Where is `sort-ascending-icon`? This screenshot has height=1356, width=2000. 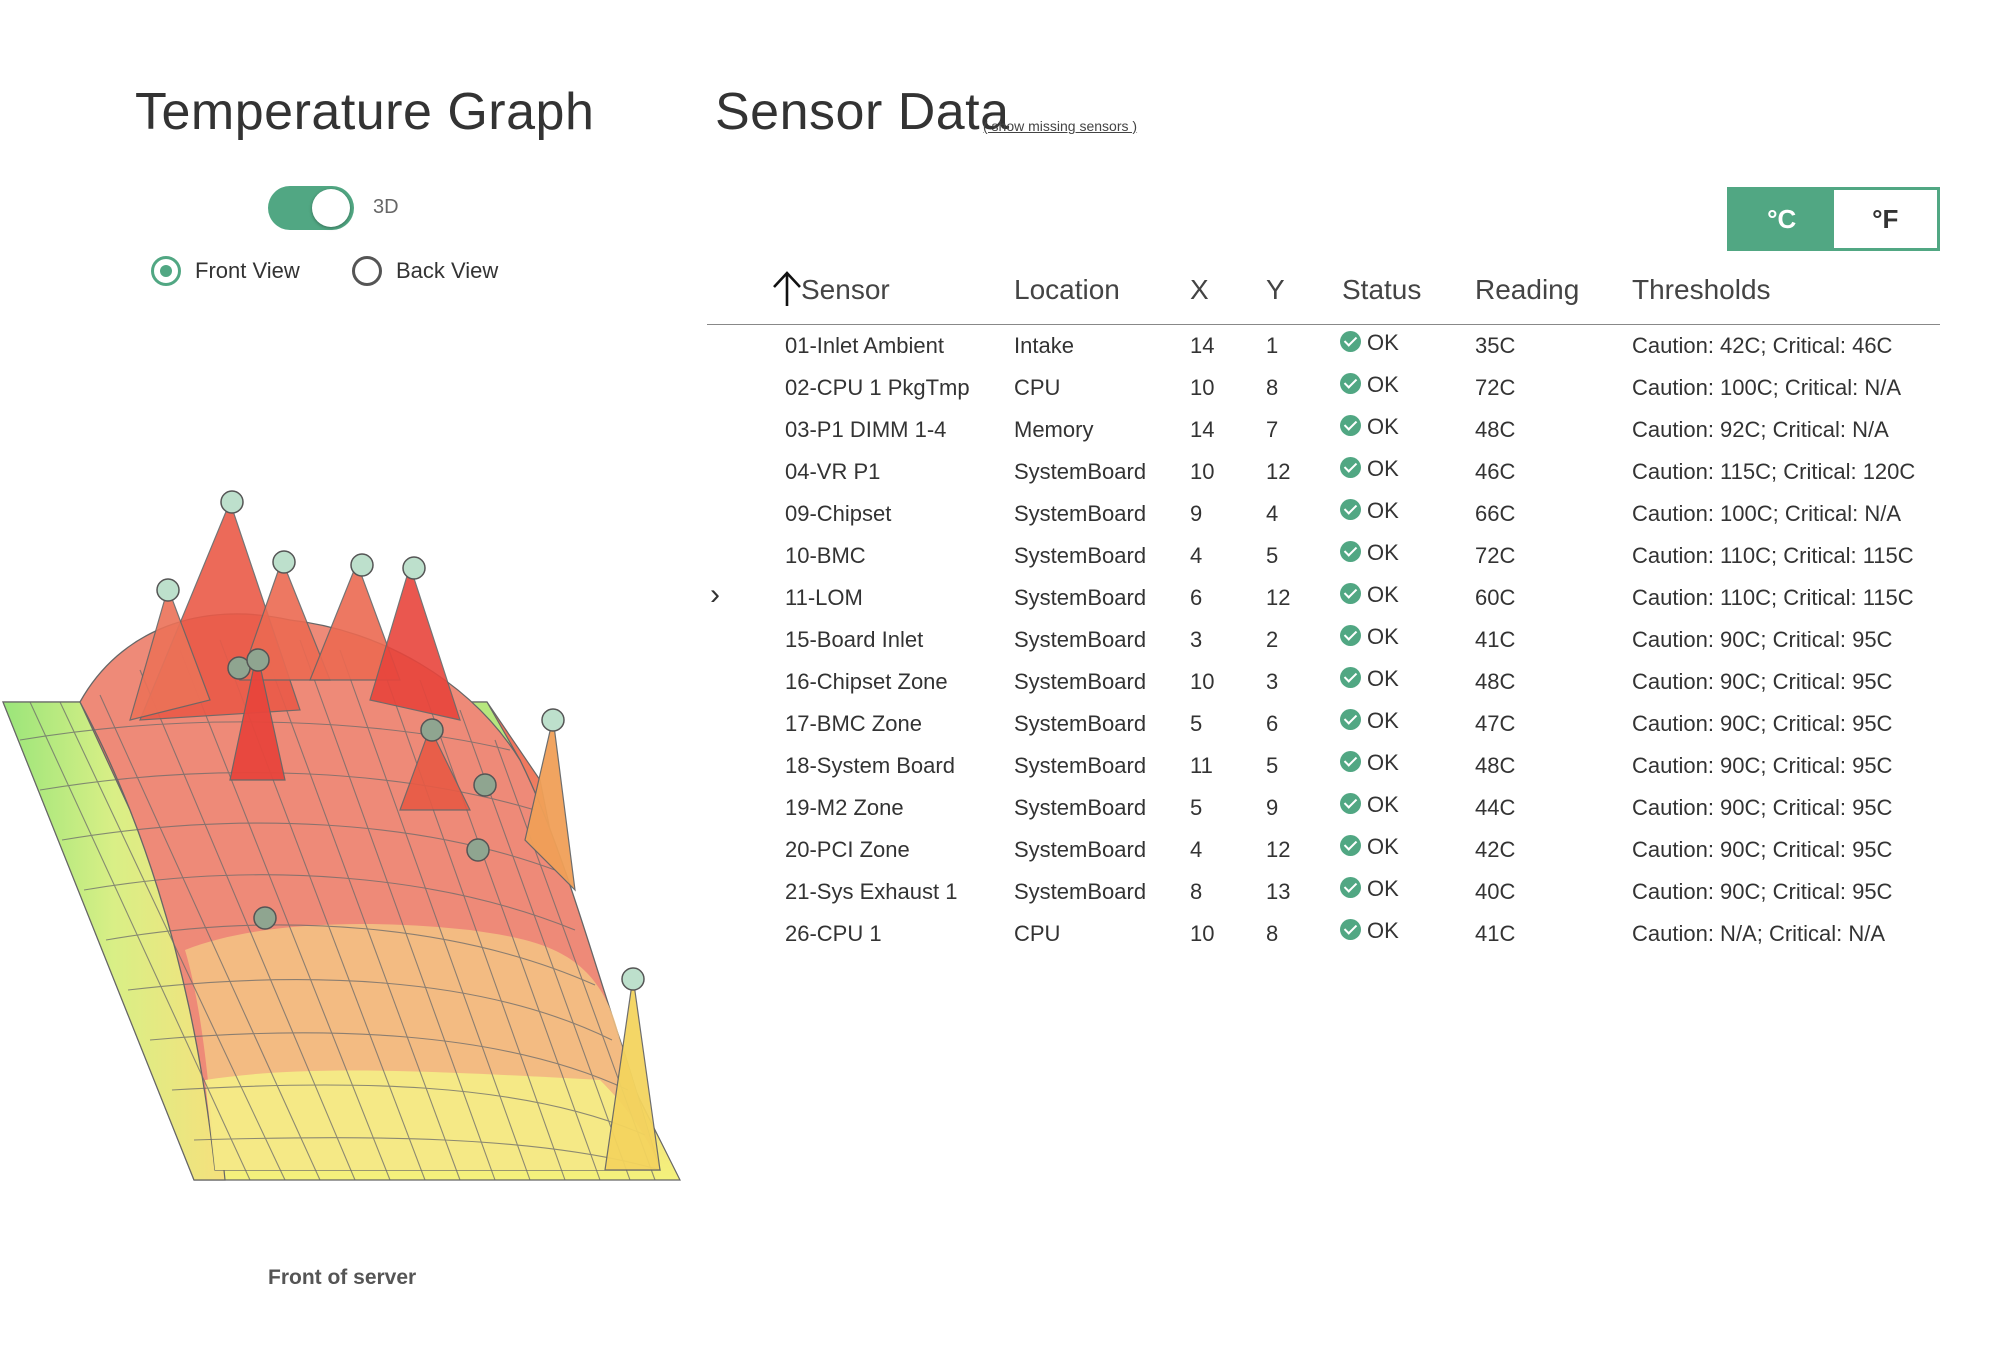
sort-ascending-icon is located at coordinates (787, 289).